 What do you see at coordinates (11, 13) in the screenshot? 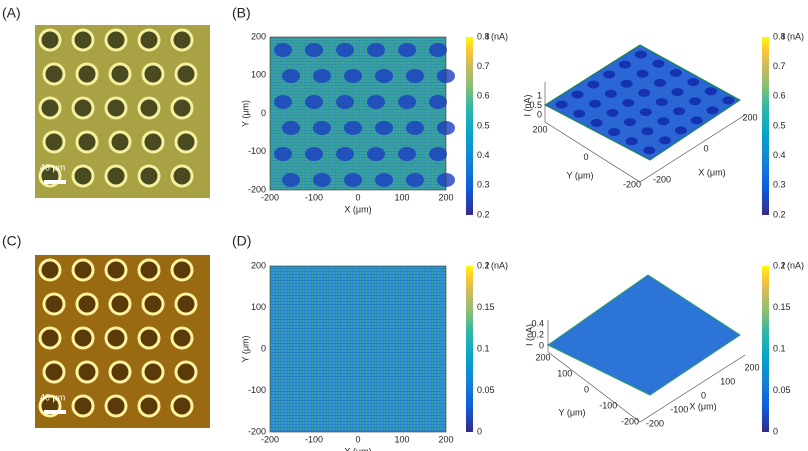
I see `panel-label: (A)` at bounding box center [11, 13].